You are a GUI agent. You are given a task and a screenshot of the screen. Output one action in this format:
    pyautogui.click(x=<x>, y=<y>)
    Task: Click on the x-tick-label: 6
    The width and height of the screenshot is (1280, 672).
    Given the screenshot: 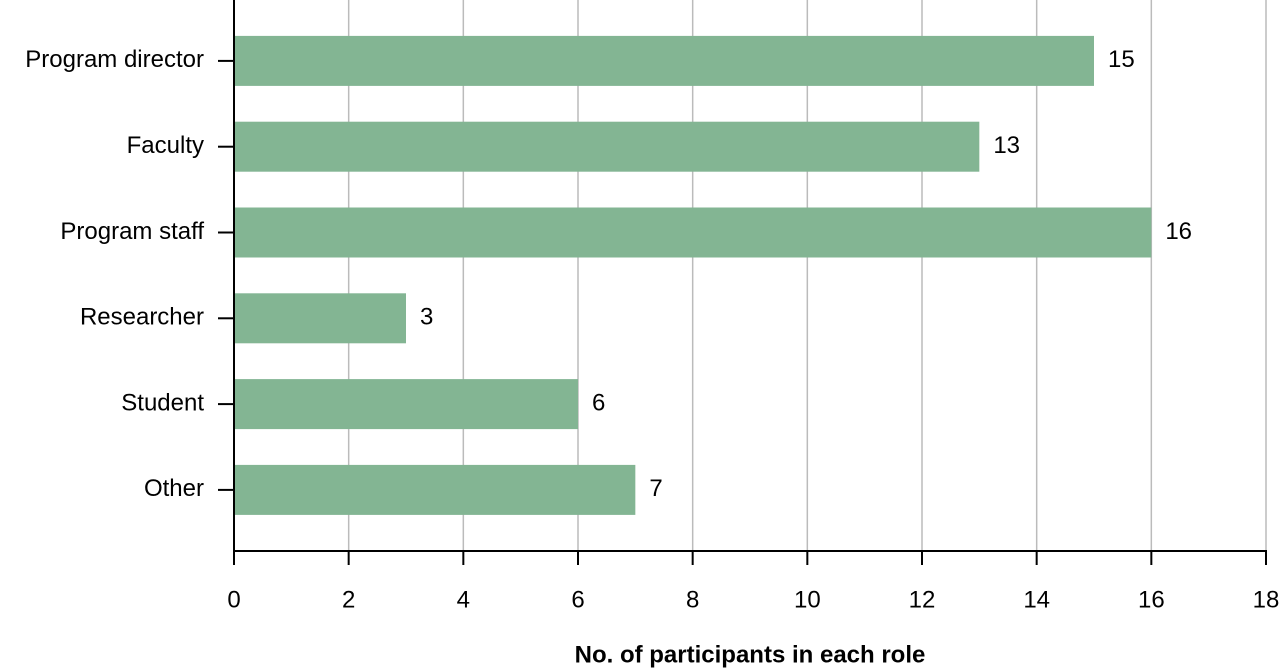 What is the action you would take?
    pyautogui.click(x=577, y=599)
    